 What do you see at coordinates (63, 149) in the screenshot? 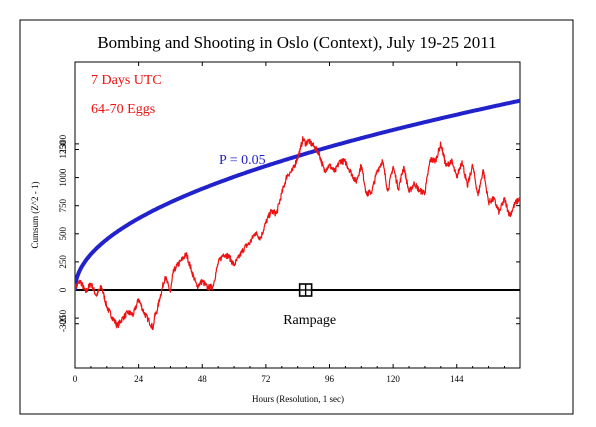
I see `y-tick-label: 1250` at bounding box center [63, 149].